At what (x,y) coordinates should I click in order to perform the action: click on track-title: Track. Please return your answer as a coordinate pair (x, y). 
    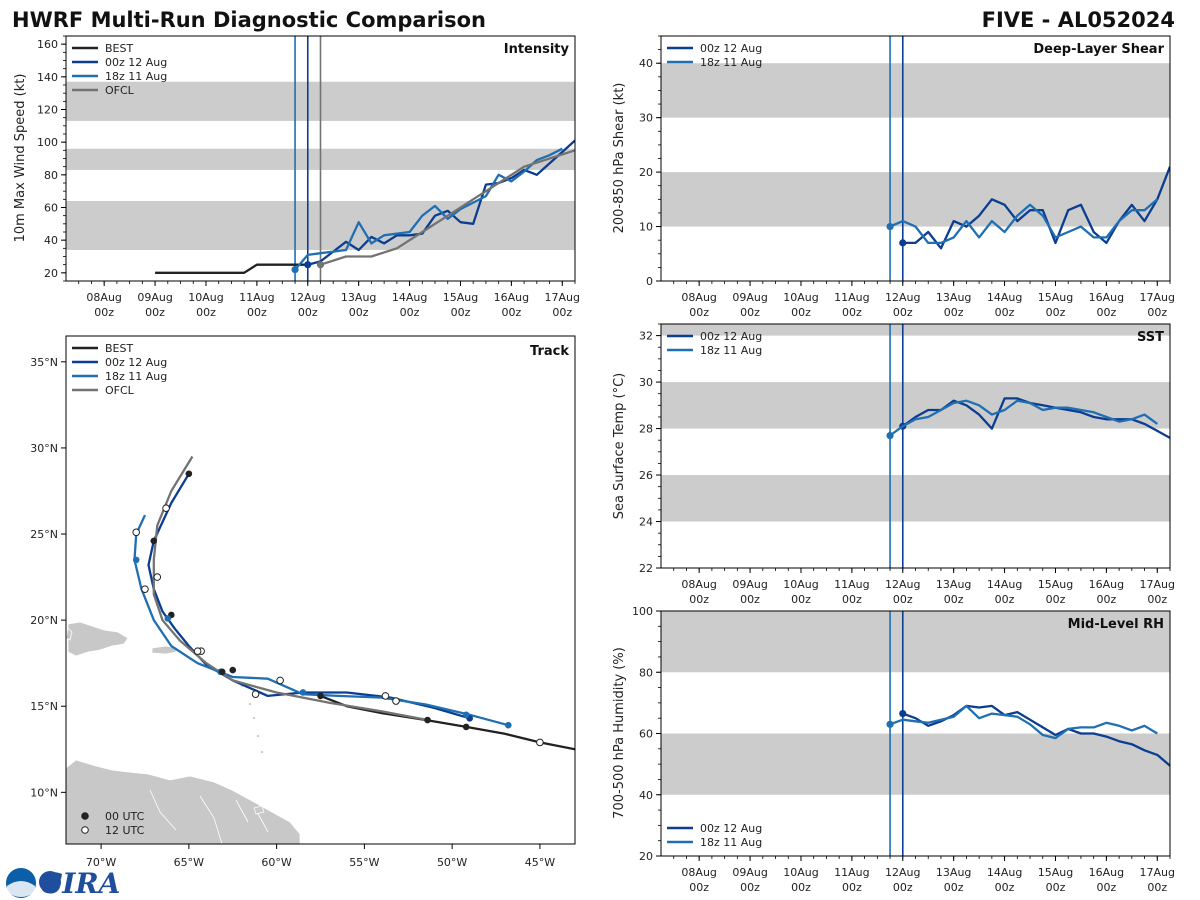
    Looking at the image, I should click on (549, 351).